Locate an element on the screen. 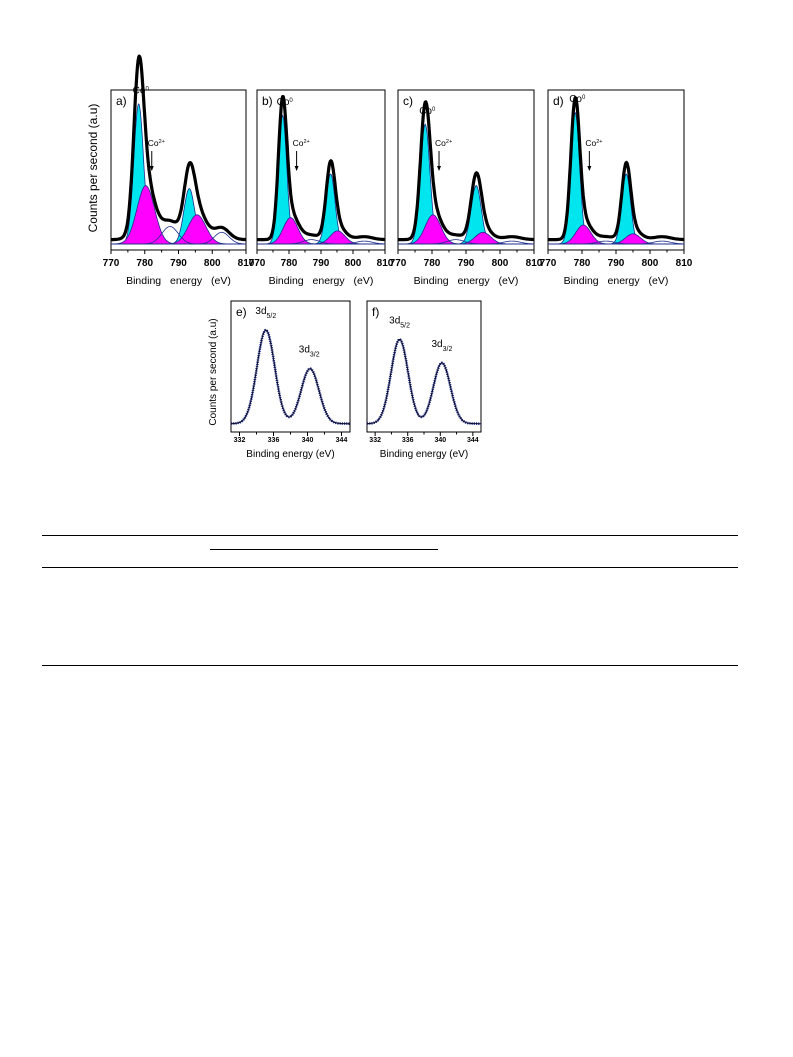  panel-letter: e) is located at coordinates (241, 312).